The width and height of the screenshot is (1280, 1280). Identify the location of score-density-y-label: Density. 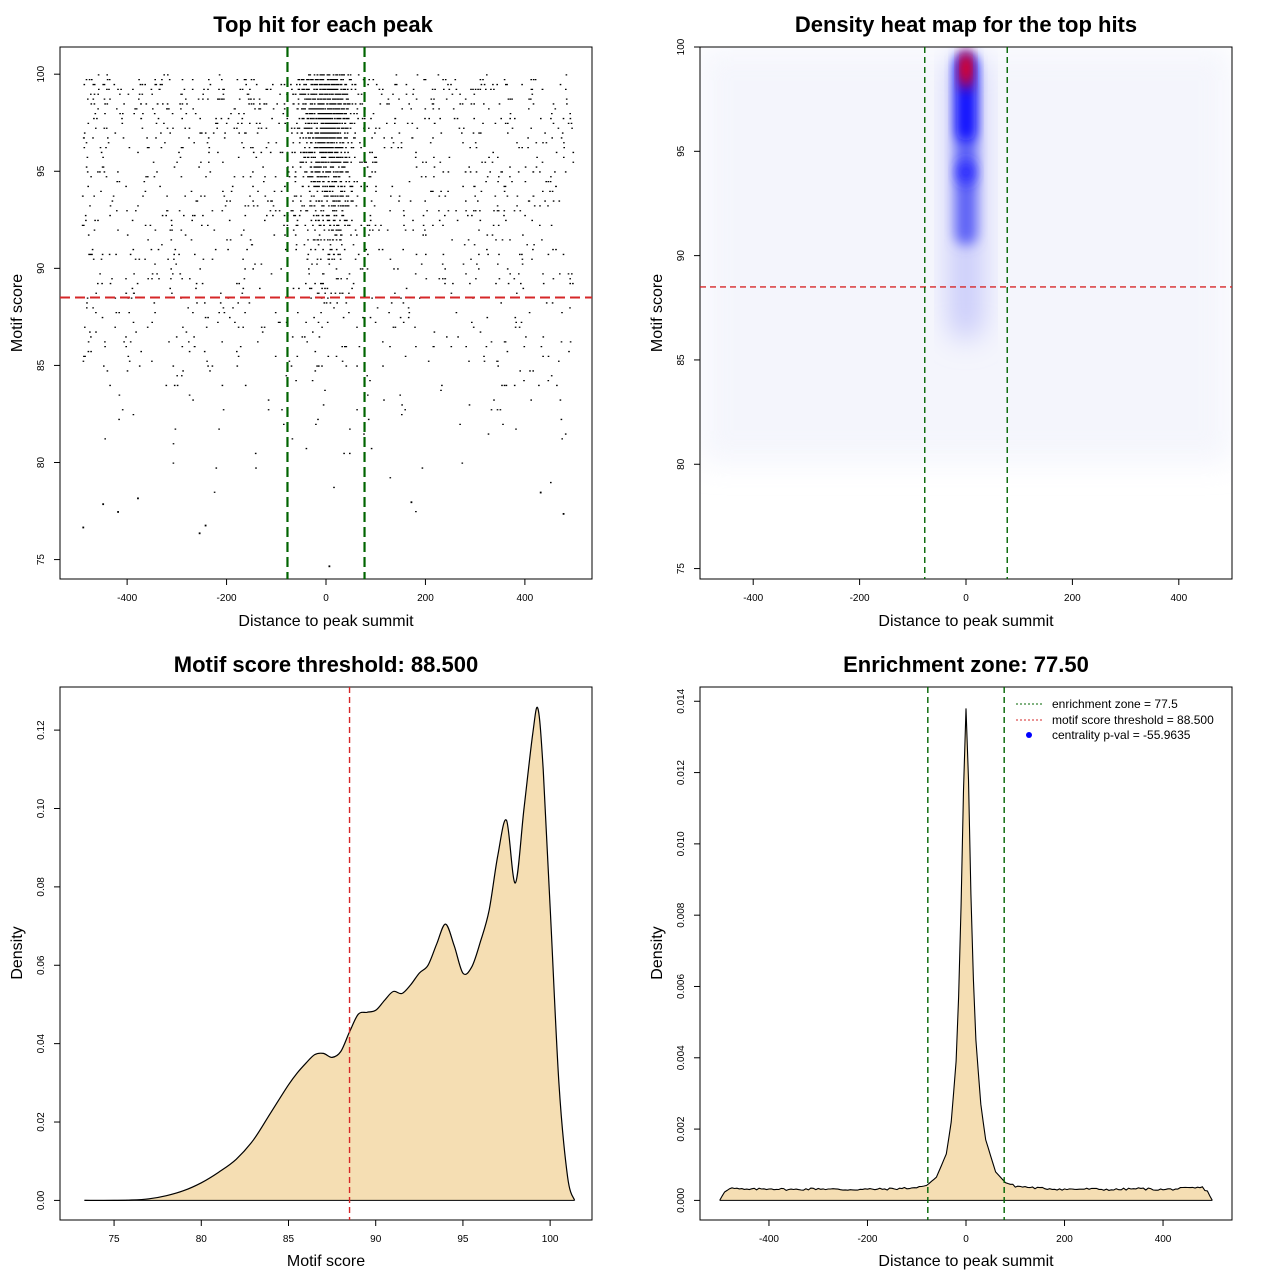
(17, 952).